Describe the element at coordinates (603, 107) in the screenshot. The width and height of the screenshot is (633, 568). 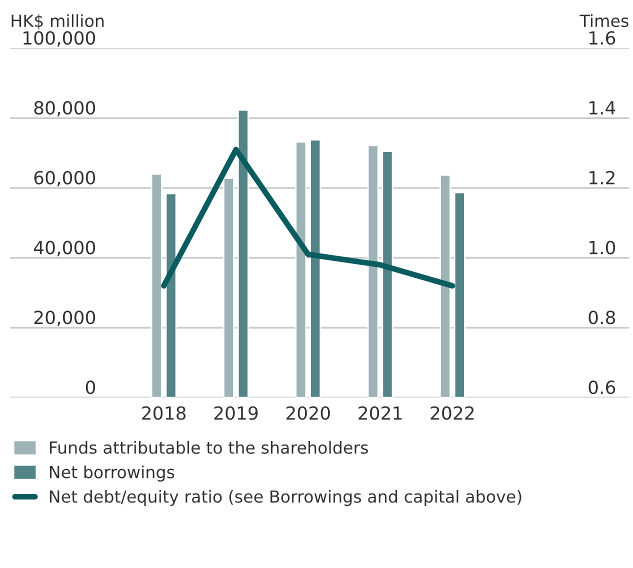
I see `y2-tick-label: 1.4` at that location.